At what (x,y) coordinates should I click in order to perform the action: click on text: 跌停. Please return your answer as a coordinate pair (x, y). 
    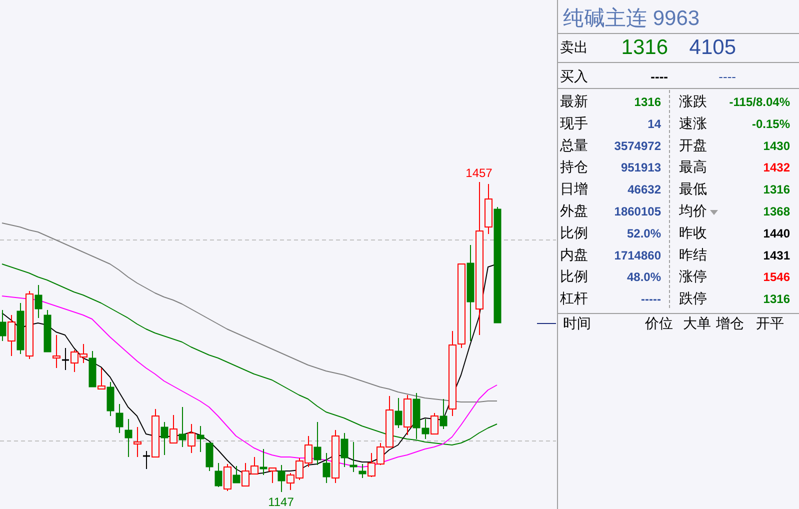
    Looking at the image, I should click on (693, 298).